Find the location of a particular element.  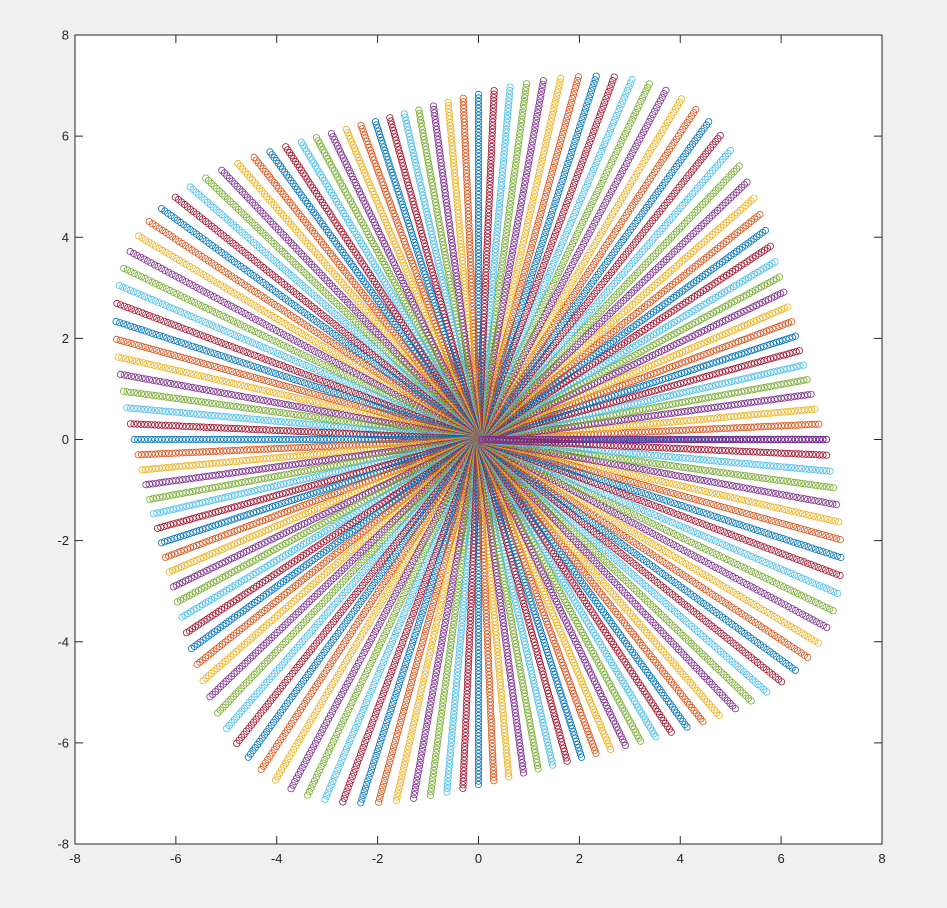

ray-series is located at coordinates (639, 387).